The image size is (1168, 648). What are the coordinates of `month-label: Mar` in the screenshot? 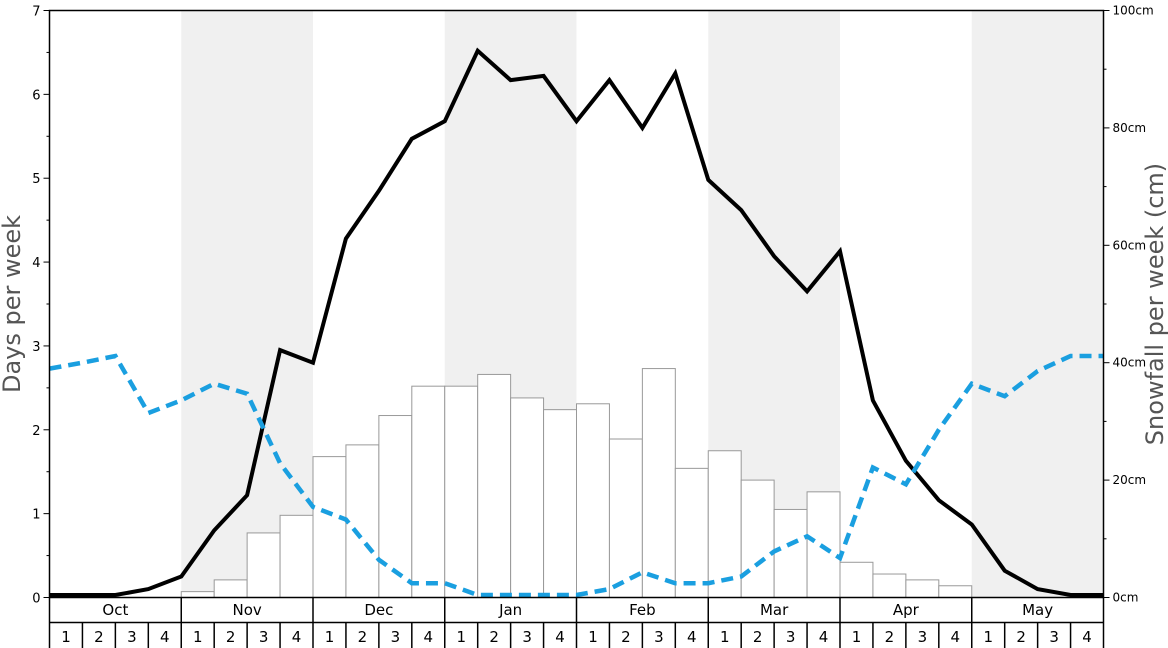 It's located at (774, 610).